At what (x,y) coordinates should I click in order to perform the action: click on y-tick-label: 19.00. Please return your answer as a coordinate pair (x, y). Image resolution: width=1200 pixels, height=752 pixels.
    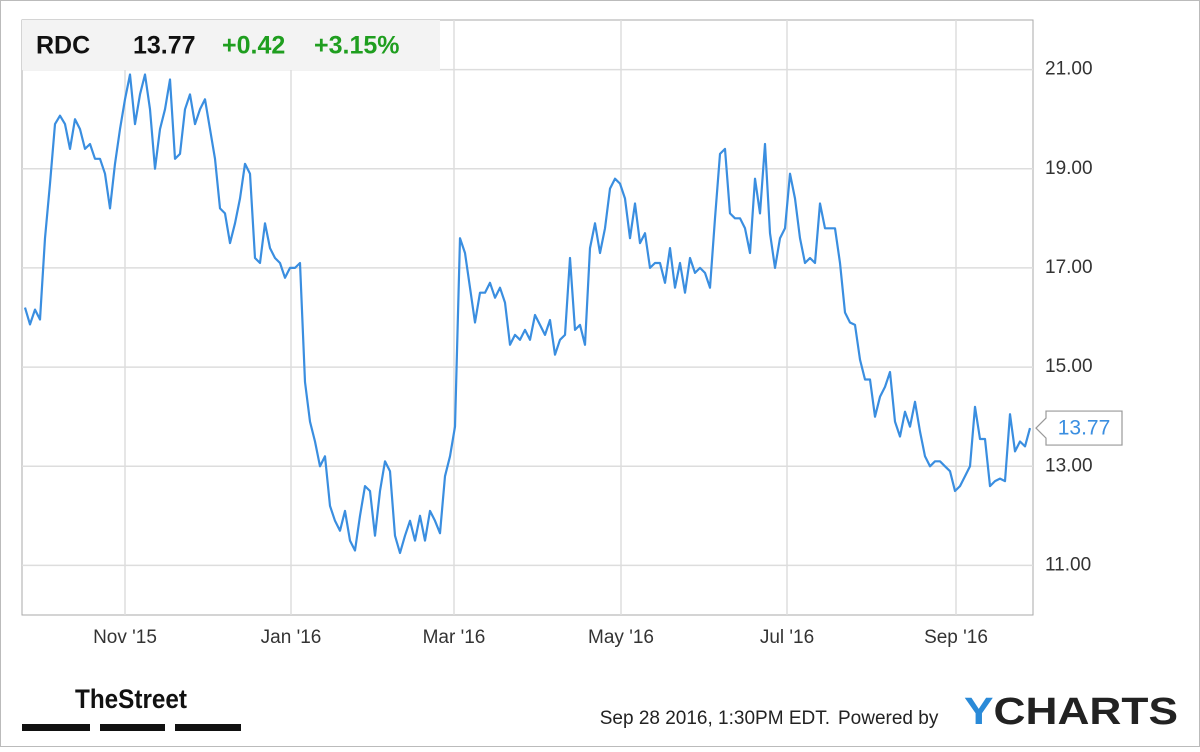
    Looking at the image, I should click on (1069, 168).